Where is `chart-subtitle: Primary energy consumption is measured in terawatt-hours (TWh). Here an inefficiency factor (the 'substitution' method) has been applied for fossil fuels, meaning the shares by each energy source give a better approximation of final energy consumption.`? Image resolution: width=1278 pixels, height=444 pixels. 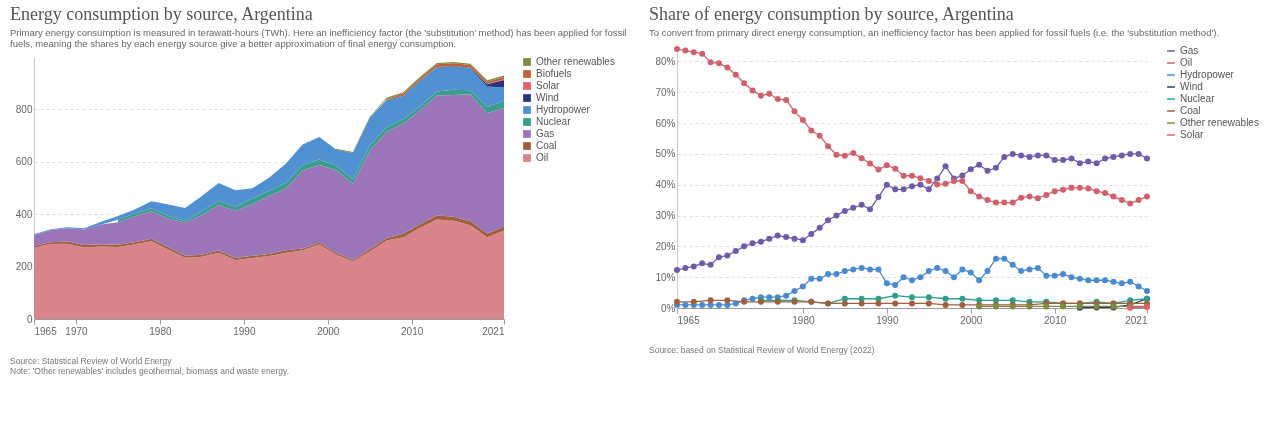
chart-subtitle: Primary energy consumption is measured in terawatt-hours (TWh). Here an inefficiency factor (the 'substitution' method) has been applied for fossil fuels, meaning the shares by each energy source give a better approximation of final energy consumption. is located at coordinates (319, 38).